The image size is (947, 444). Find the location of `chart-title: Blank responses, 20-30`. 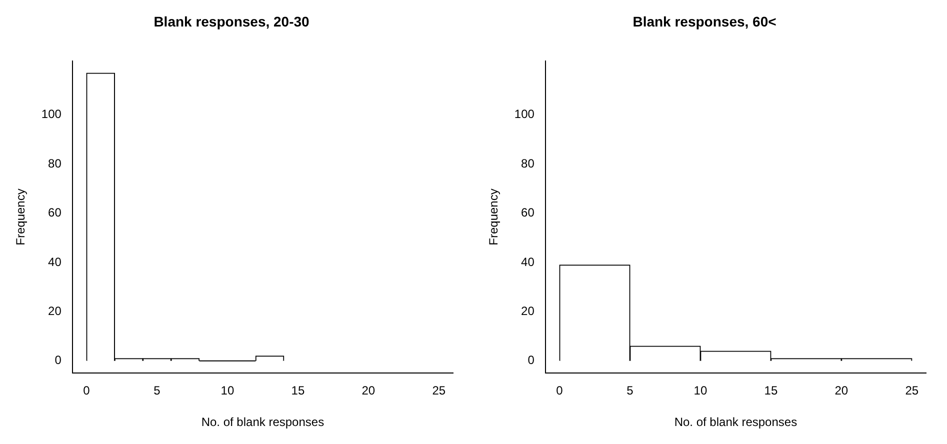

chart-title: Blank responses, 20-30 is located at coordinates (232, 21).